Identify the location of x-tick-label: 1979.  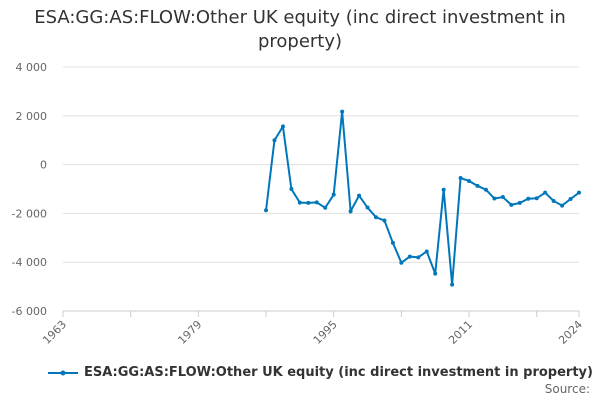
(189, 332).